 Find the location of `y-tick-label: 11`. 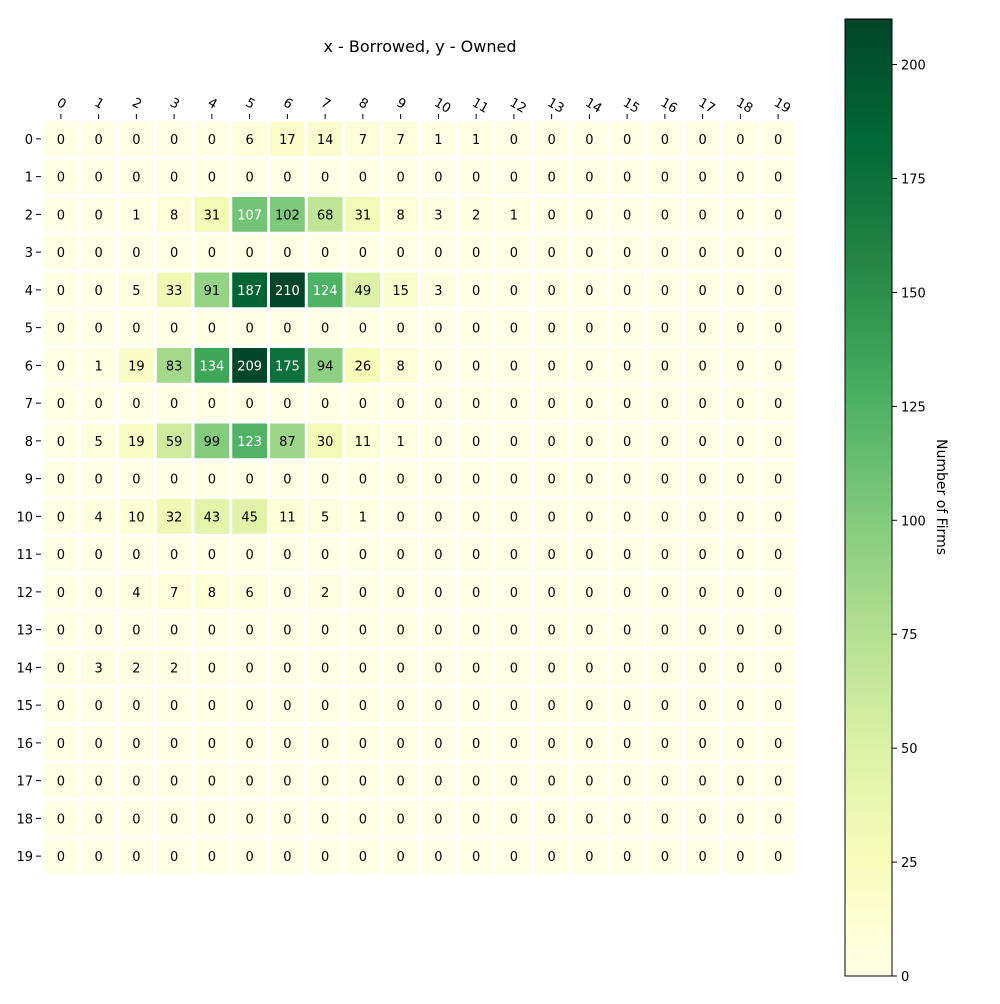

y-tick-label: 11 is located at coordinates (24, 555).